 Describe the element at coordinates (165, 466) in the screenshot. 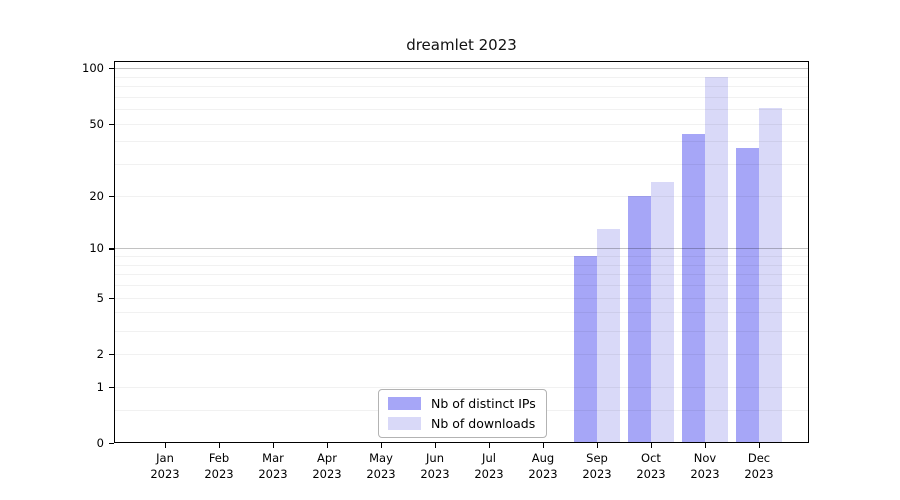

I see `x-tick-label: Jan 2023` at that location.